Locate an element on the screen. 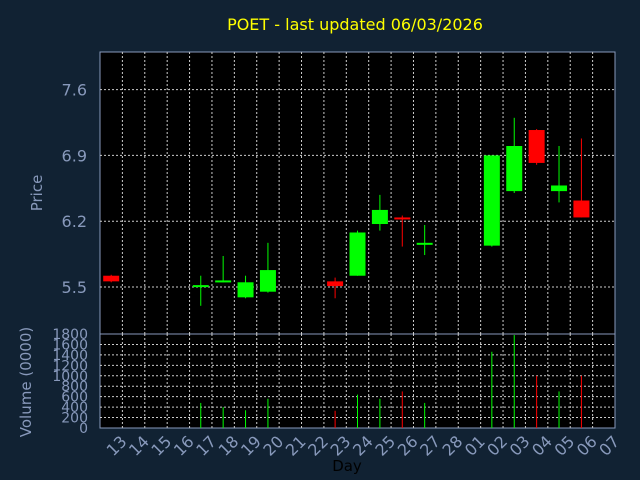  volume-tick-label: 600 is located at coordinates (74, 398).